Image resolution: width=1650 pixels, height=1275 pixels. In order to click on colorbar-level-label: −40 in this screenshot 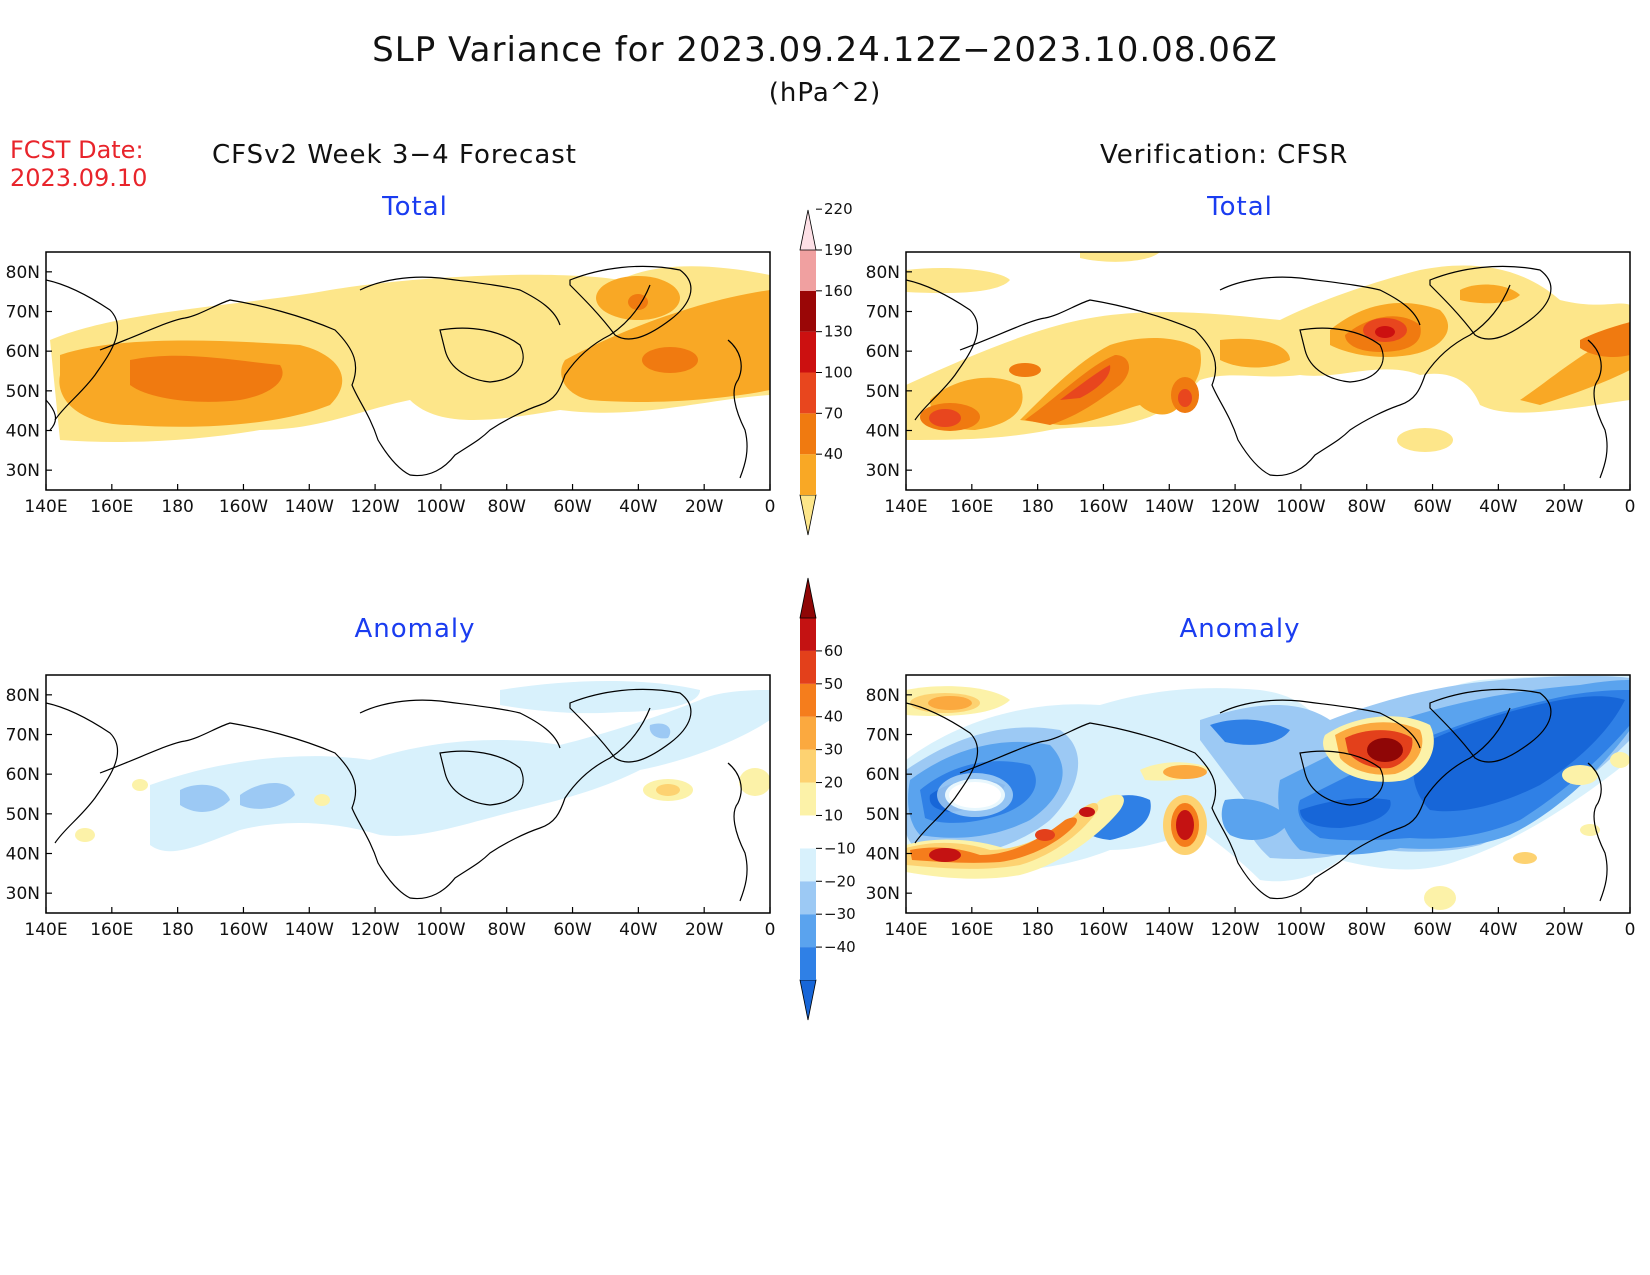, I will do `click(840, 947)`.